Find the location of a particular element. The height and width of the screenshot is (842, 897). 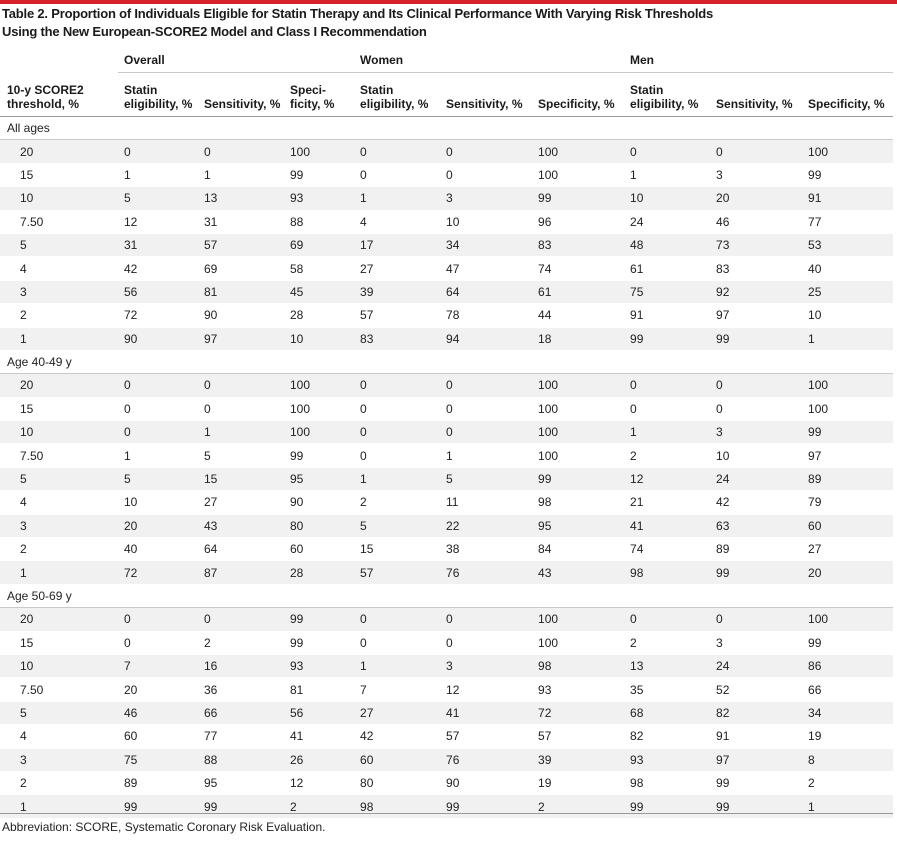

cell-men-sensitivity: 20 is located at coordinates (756, 198).